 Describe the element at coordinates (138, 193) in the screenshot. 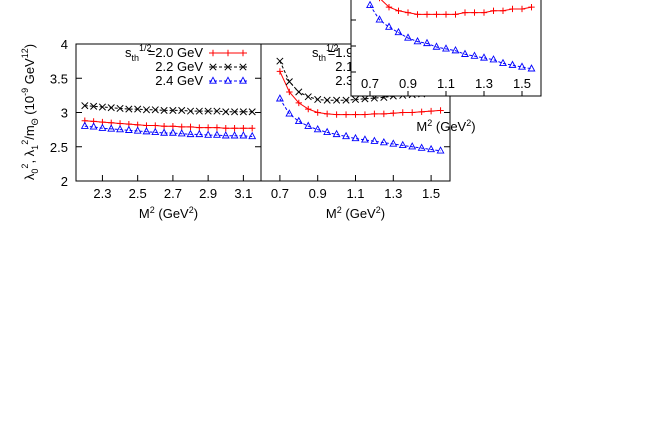

I see `x-tick-label: 2.5` at that location.